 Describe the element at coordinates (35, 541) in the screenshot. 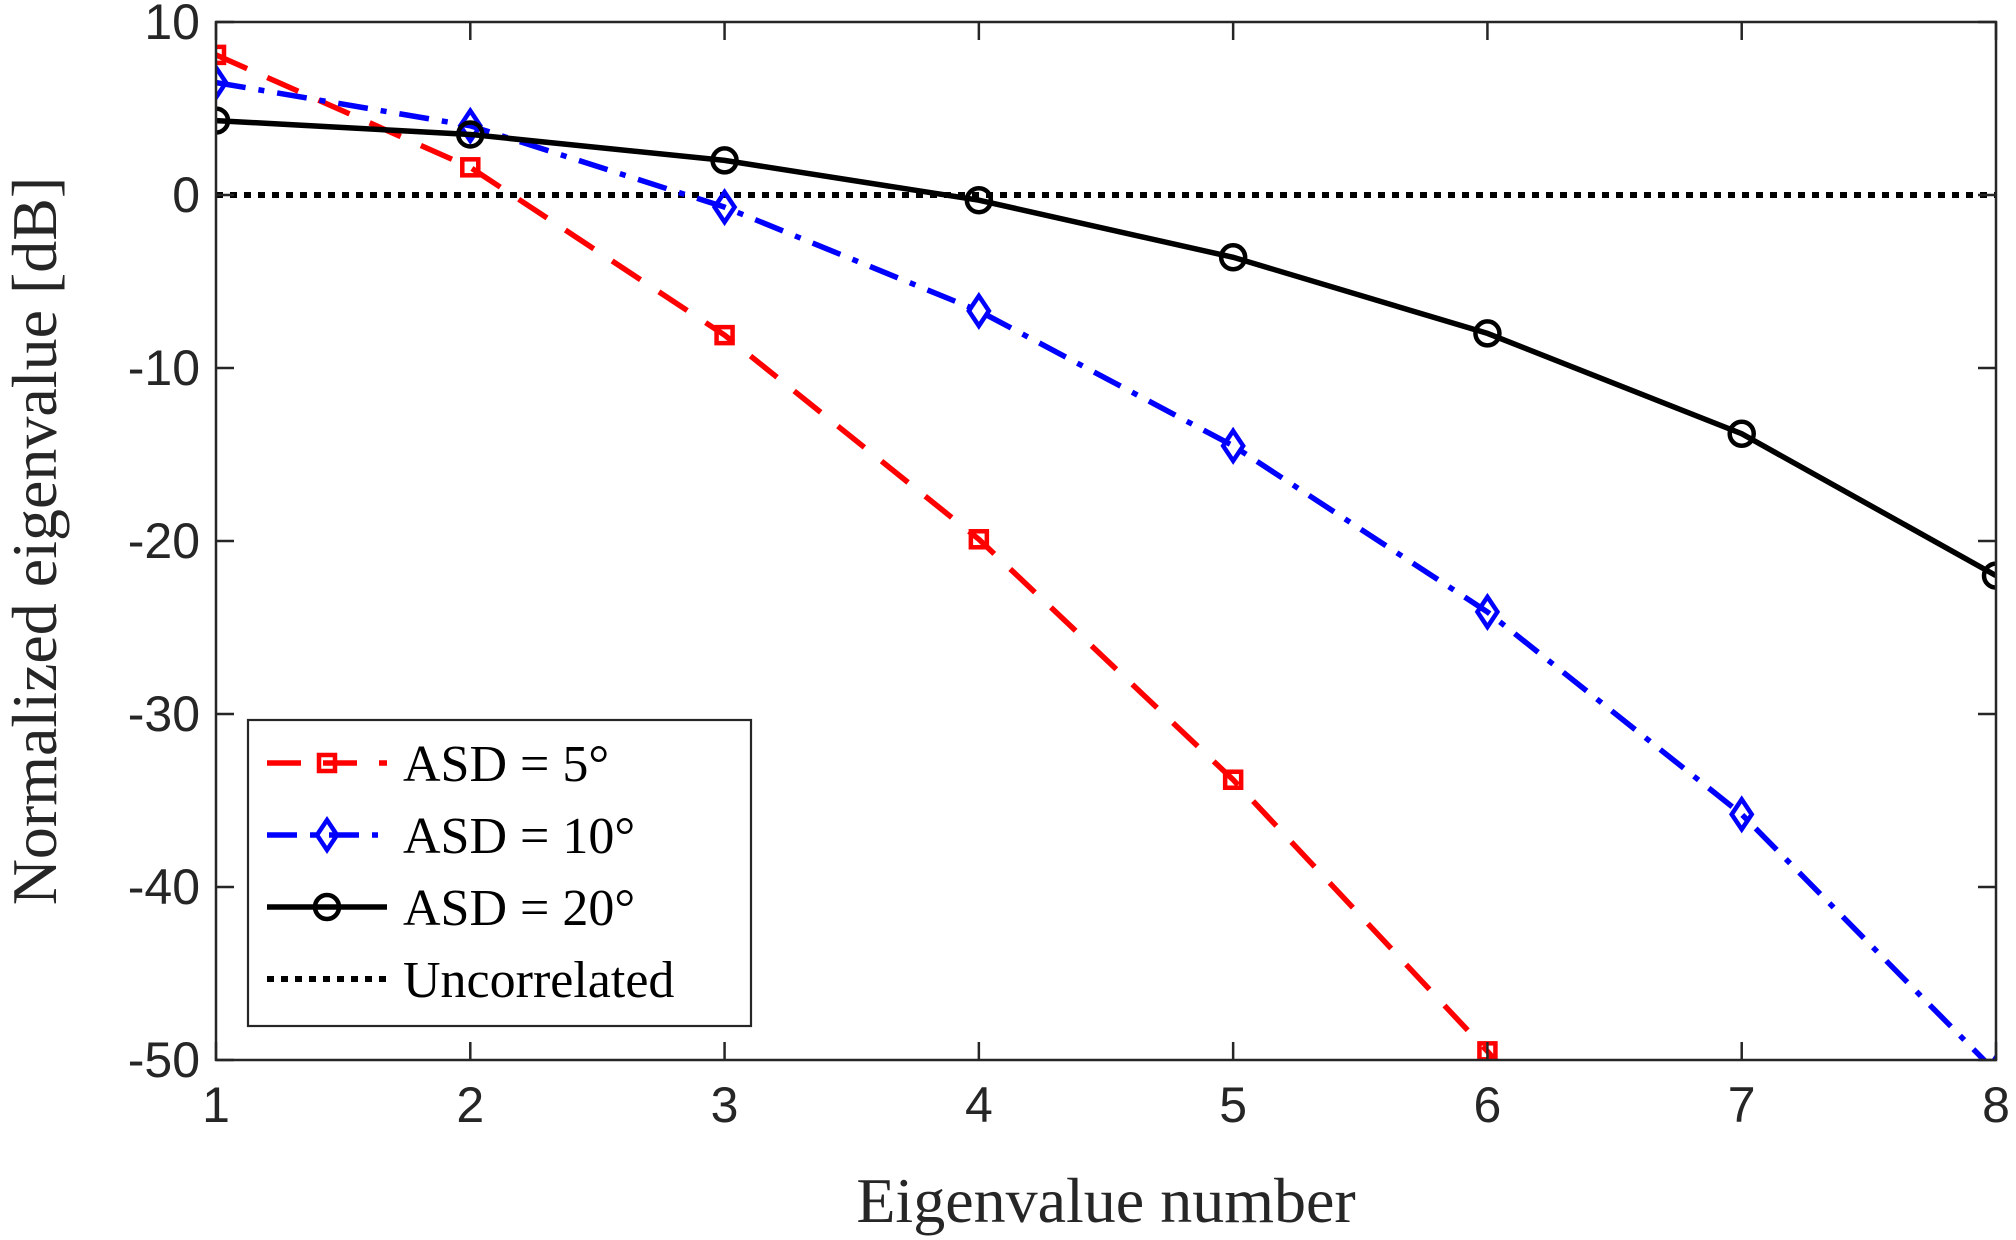

I see `y-axis-title: Normalized eigenvalue [dB]` at that location.